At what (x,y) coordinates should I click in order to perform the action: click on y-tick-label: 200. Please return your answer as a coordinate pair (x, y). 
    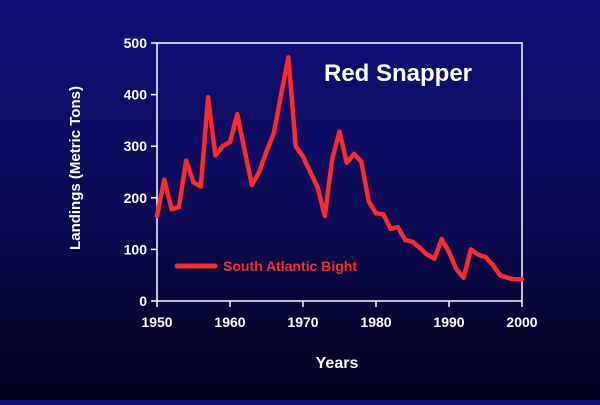
    Looking at the image, I should click on (136, 198).